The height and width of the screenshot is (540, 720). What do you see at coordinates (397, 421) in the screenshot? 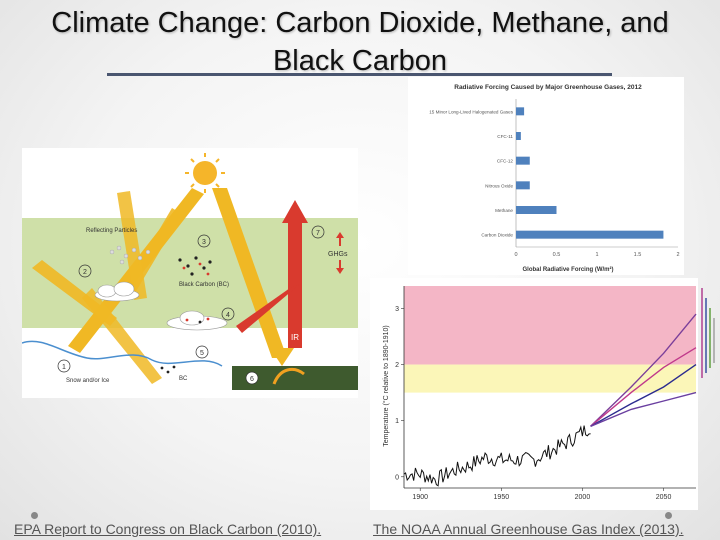
I see `temperature-chart-y-tick: 1` at bounding box center [397, 421].